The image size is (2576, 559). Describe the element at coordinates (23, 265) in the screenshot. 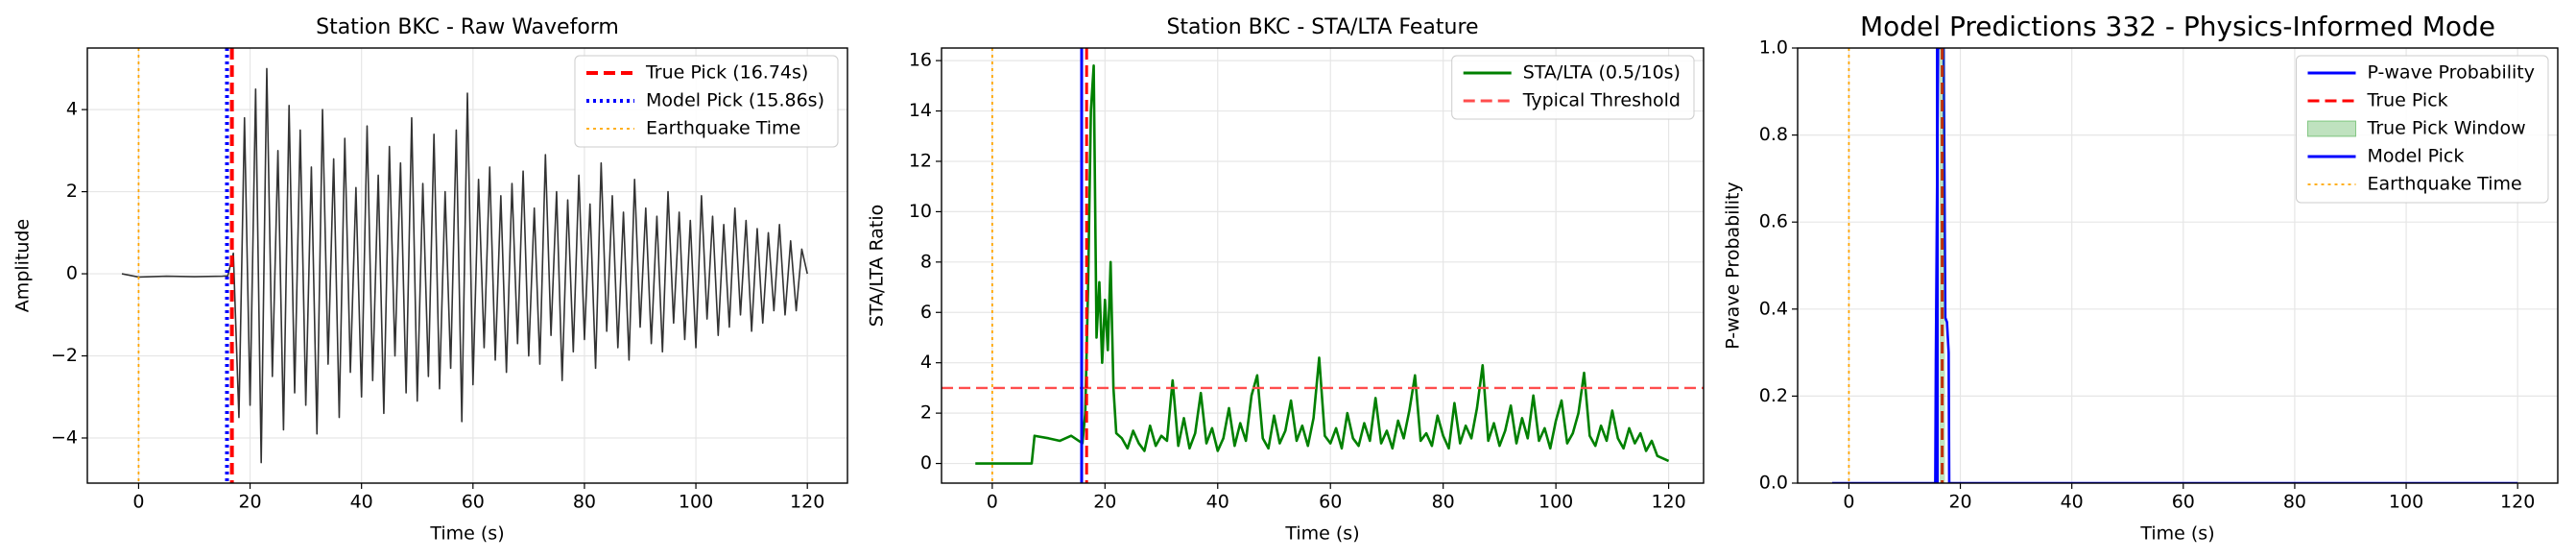

I see `y-axis-label: Amplitude` at that location.